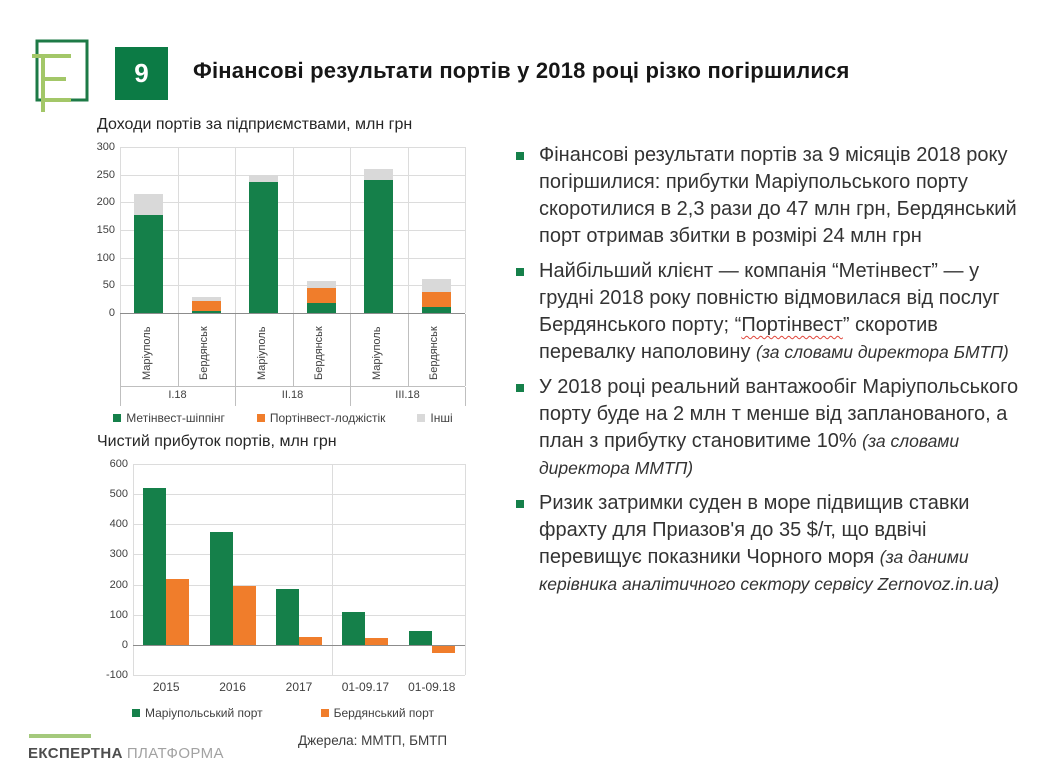 This screenshot has height=780, width=1039. What do you see at coordinates (882, 352) in the screenshot?
I see `note-text: (за словами директора БМТП)` at bounding box center [882, 352].